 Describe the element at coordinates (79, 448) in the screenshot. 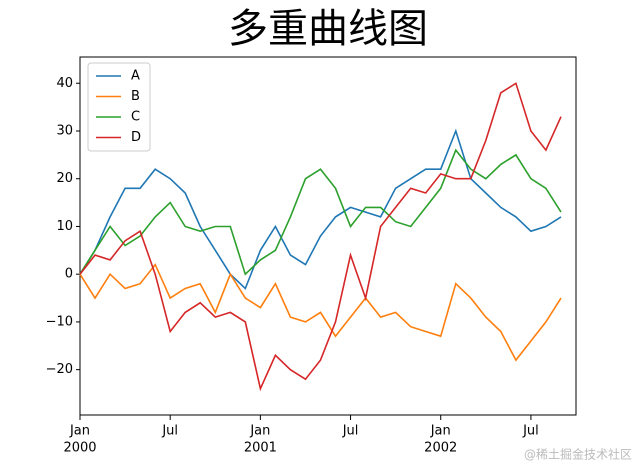

I see `x-tick-sublabel: 2000` at that location.